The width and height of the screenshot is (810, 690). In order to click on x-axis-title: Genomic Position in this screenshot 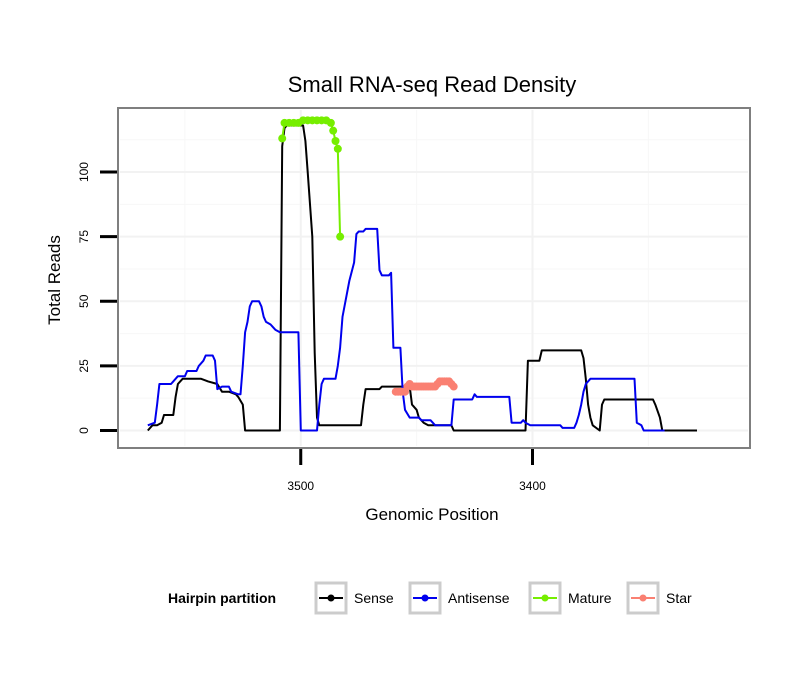, I will do `click(431, 514)`.